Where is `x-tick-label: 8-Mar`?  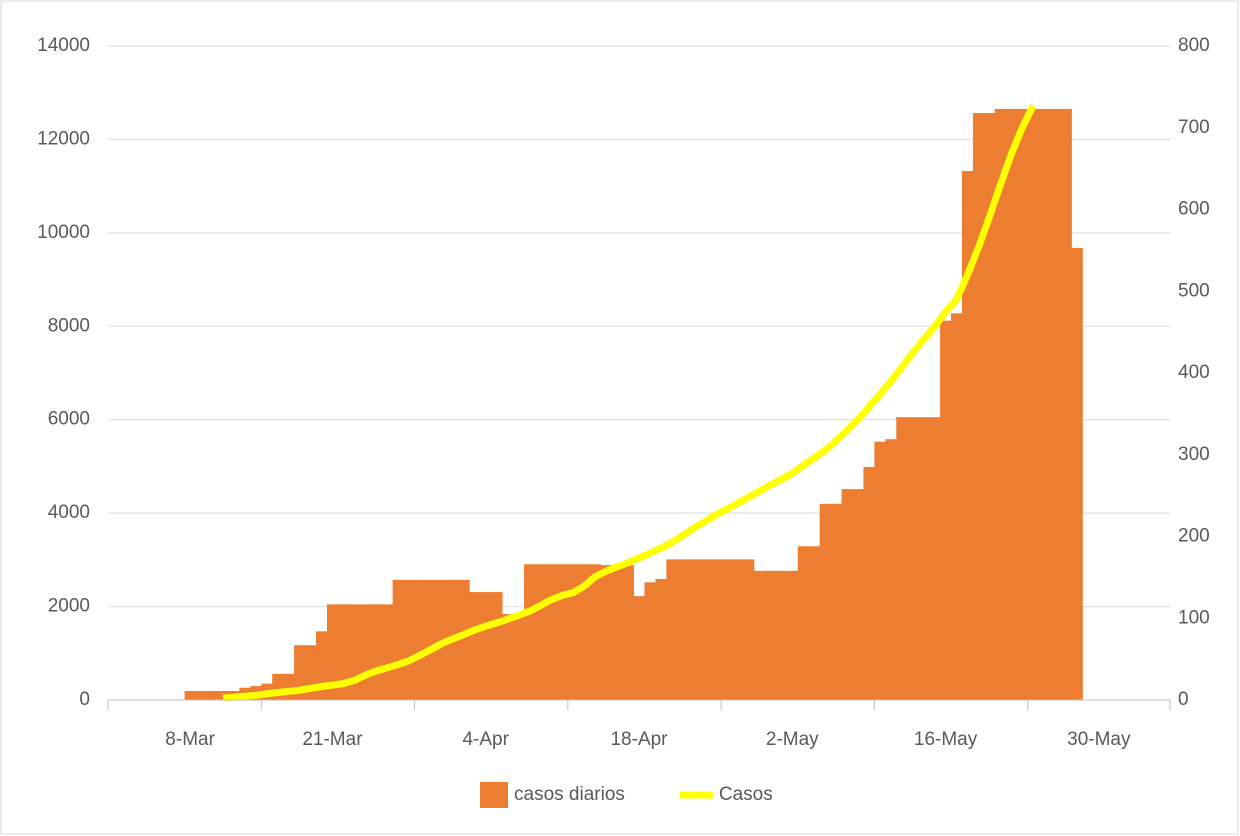
x-tick-label: 8-Mar is located at coordinates (190, 739).